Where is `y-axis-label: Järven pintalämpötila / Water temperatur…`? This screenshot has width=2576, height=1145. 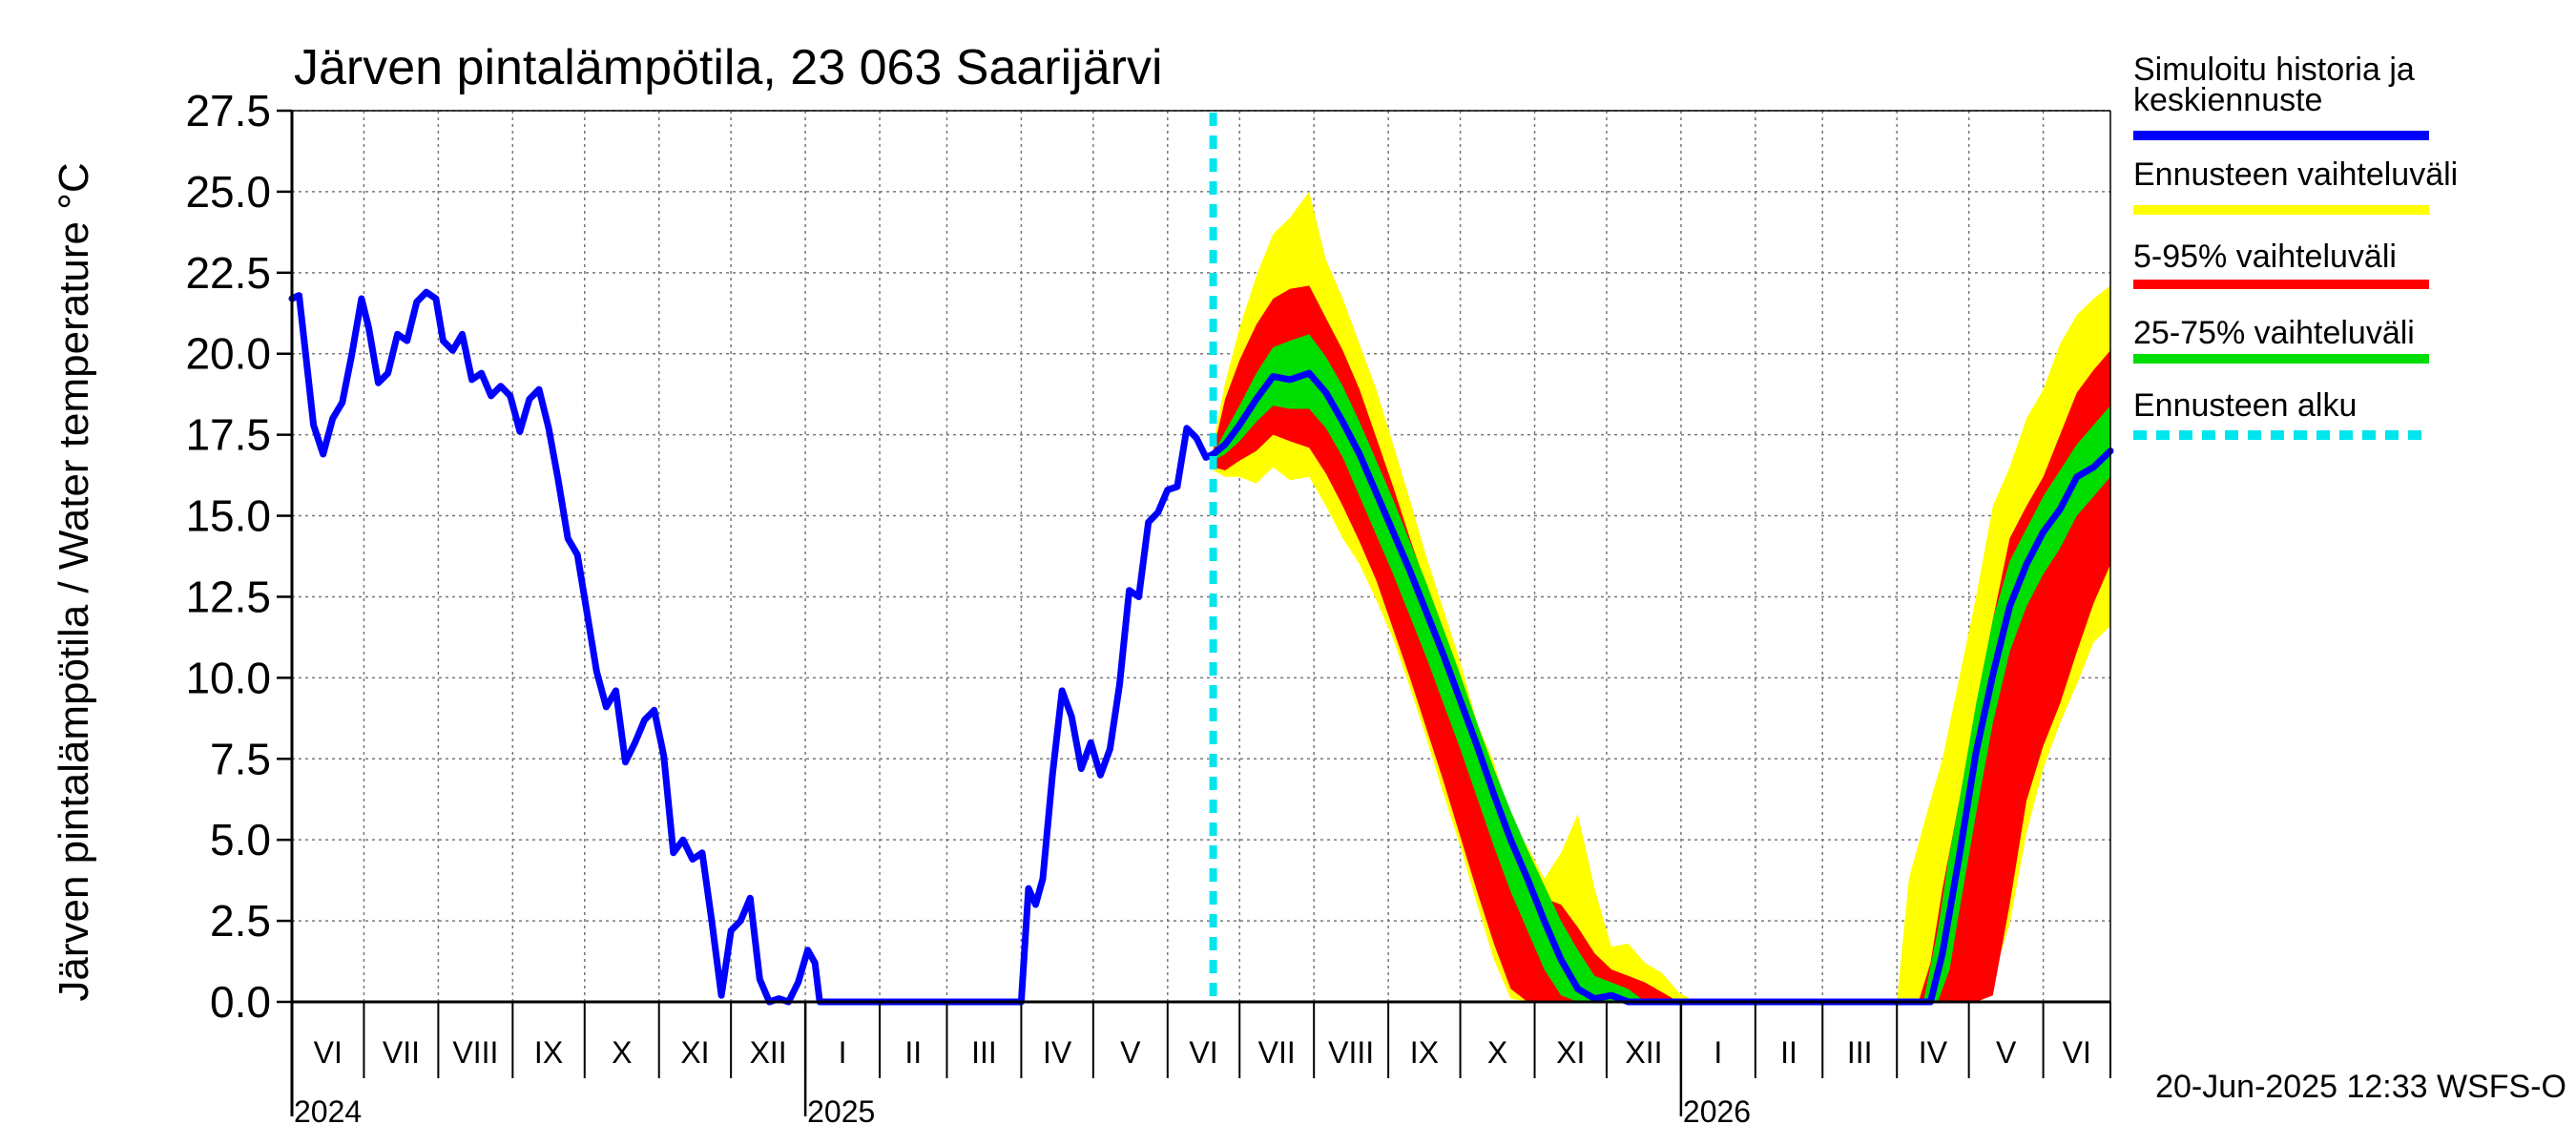 y-axis-label: Järven pintalämpötila / Water temperatur… is located at coordinates (74, 581).